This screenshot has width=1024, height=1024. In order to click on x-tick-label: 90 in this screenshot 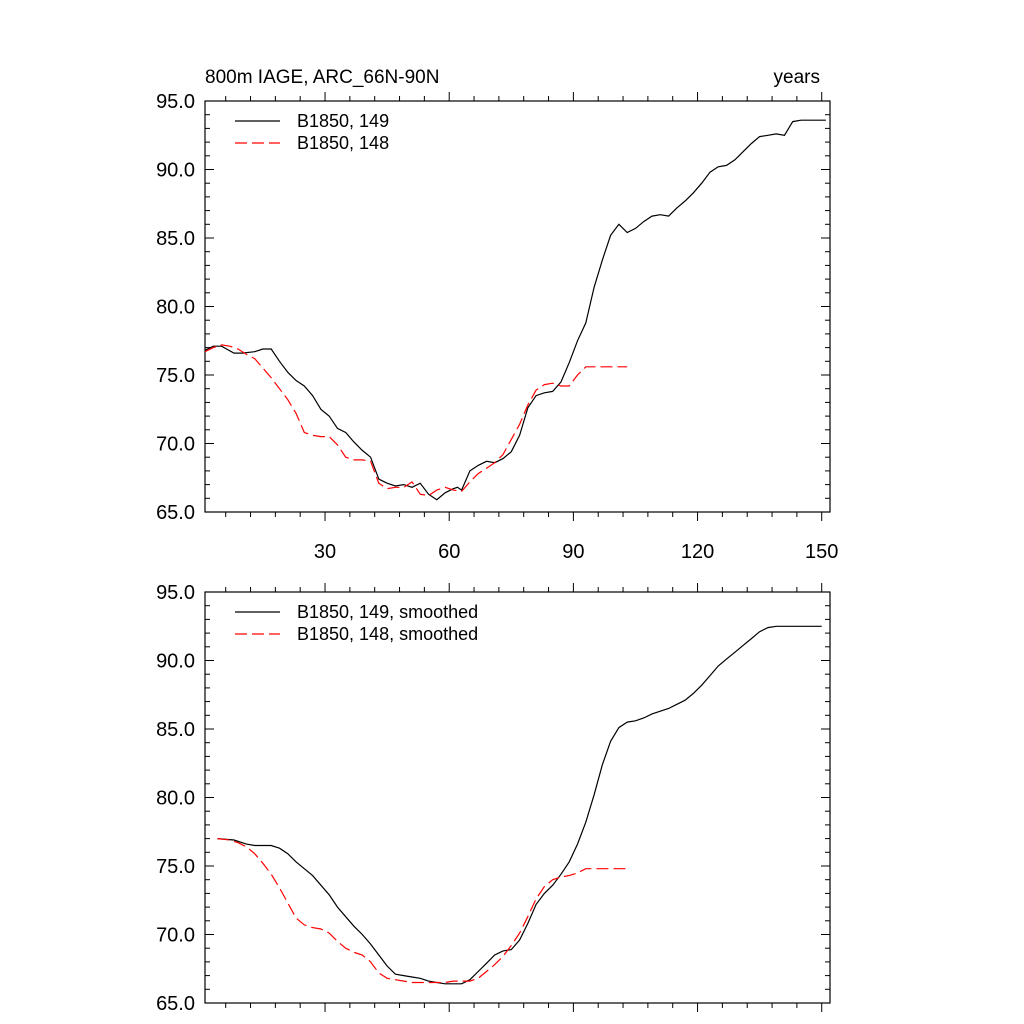, I will do `click(573, 552)`.